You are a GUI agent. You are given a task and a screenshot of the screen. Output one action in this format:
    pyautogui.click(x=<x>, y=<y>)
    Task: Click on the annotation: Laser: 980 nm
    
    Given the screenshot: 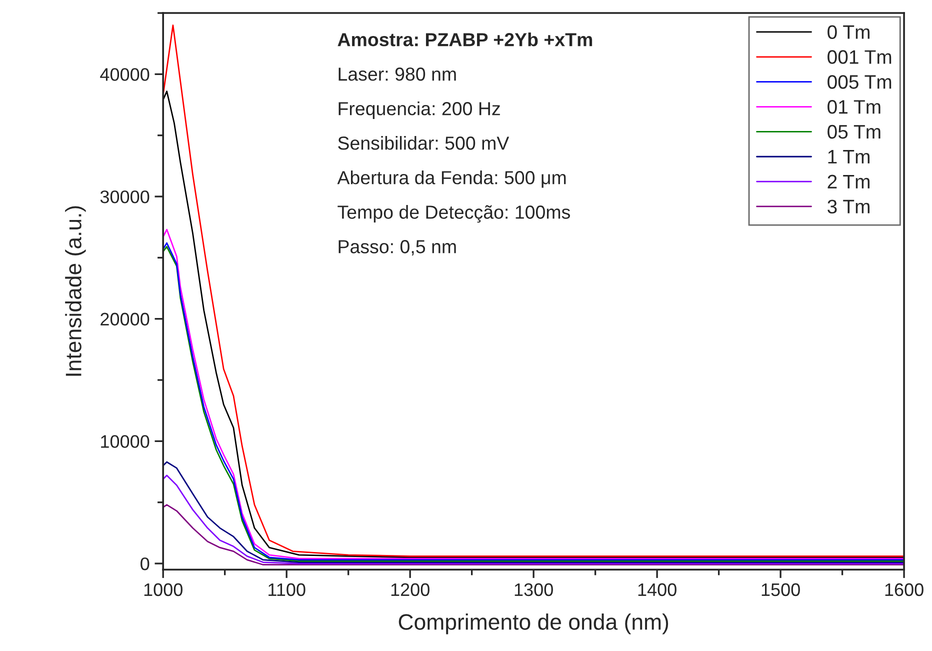 What is the action you would take?
    pyautogui.click(x=397, y=74)
    